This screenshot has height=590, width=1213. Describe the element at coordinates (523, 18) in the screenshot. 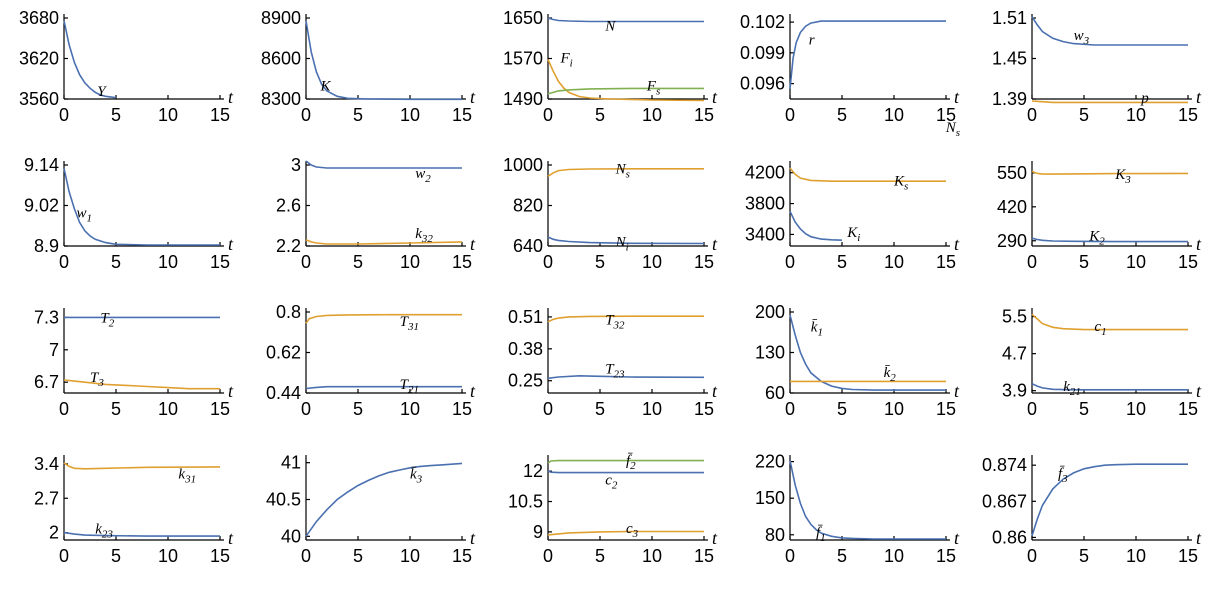

I see `y-tick-label: 1650` at that location.